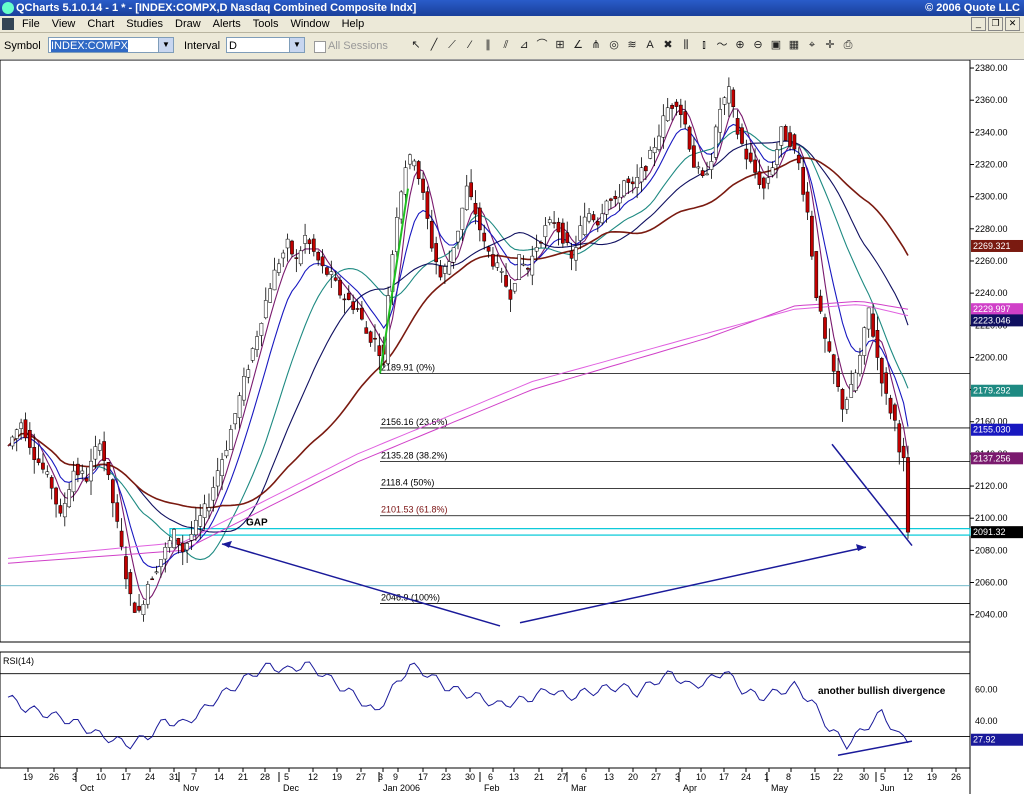 Image resolution: width=1024 pixels, height=794 pixels. What do you see at coordinates (578, 45) in the screenshot?
I see `speed-line-icon: ∠` at bounding box center [578, 45].